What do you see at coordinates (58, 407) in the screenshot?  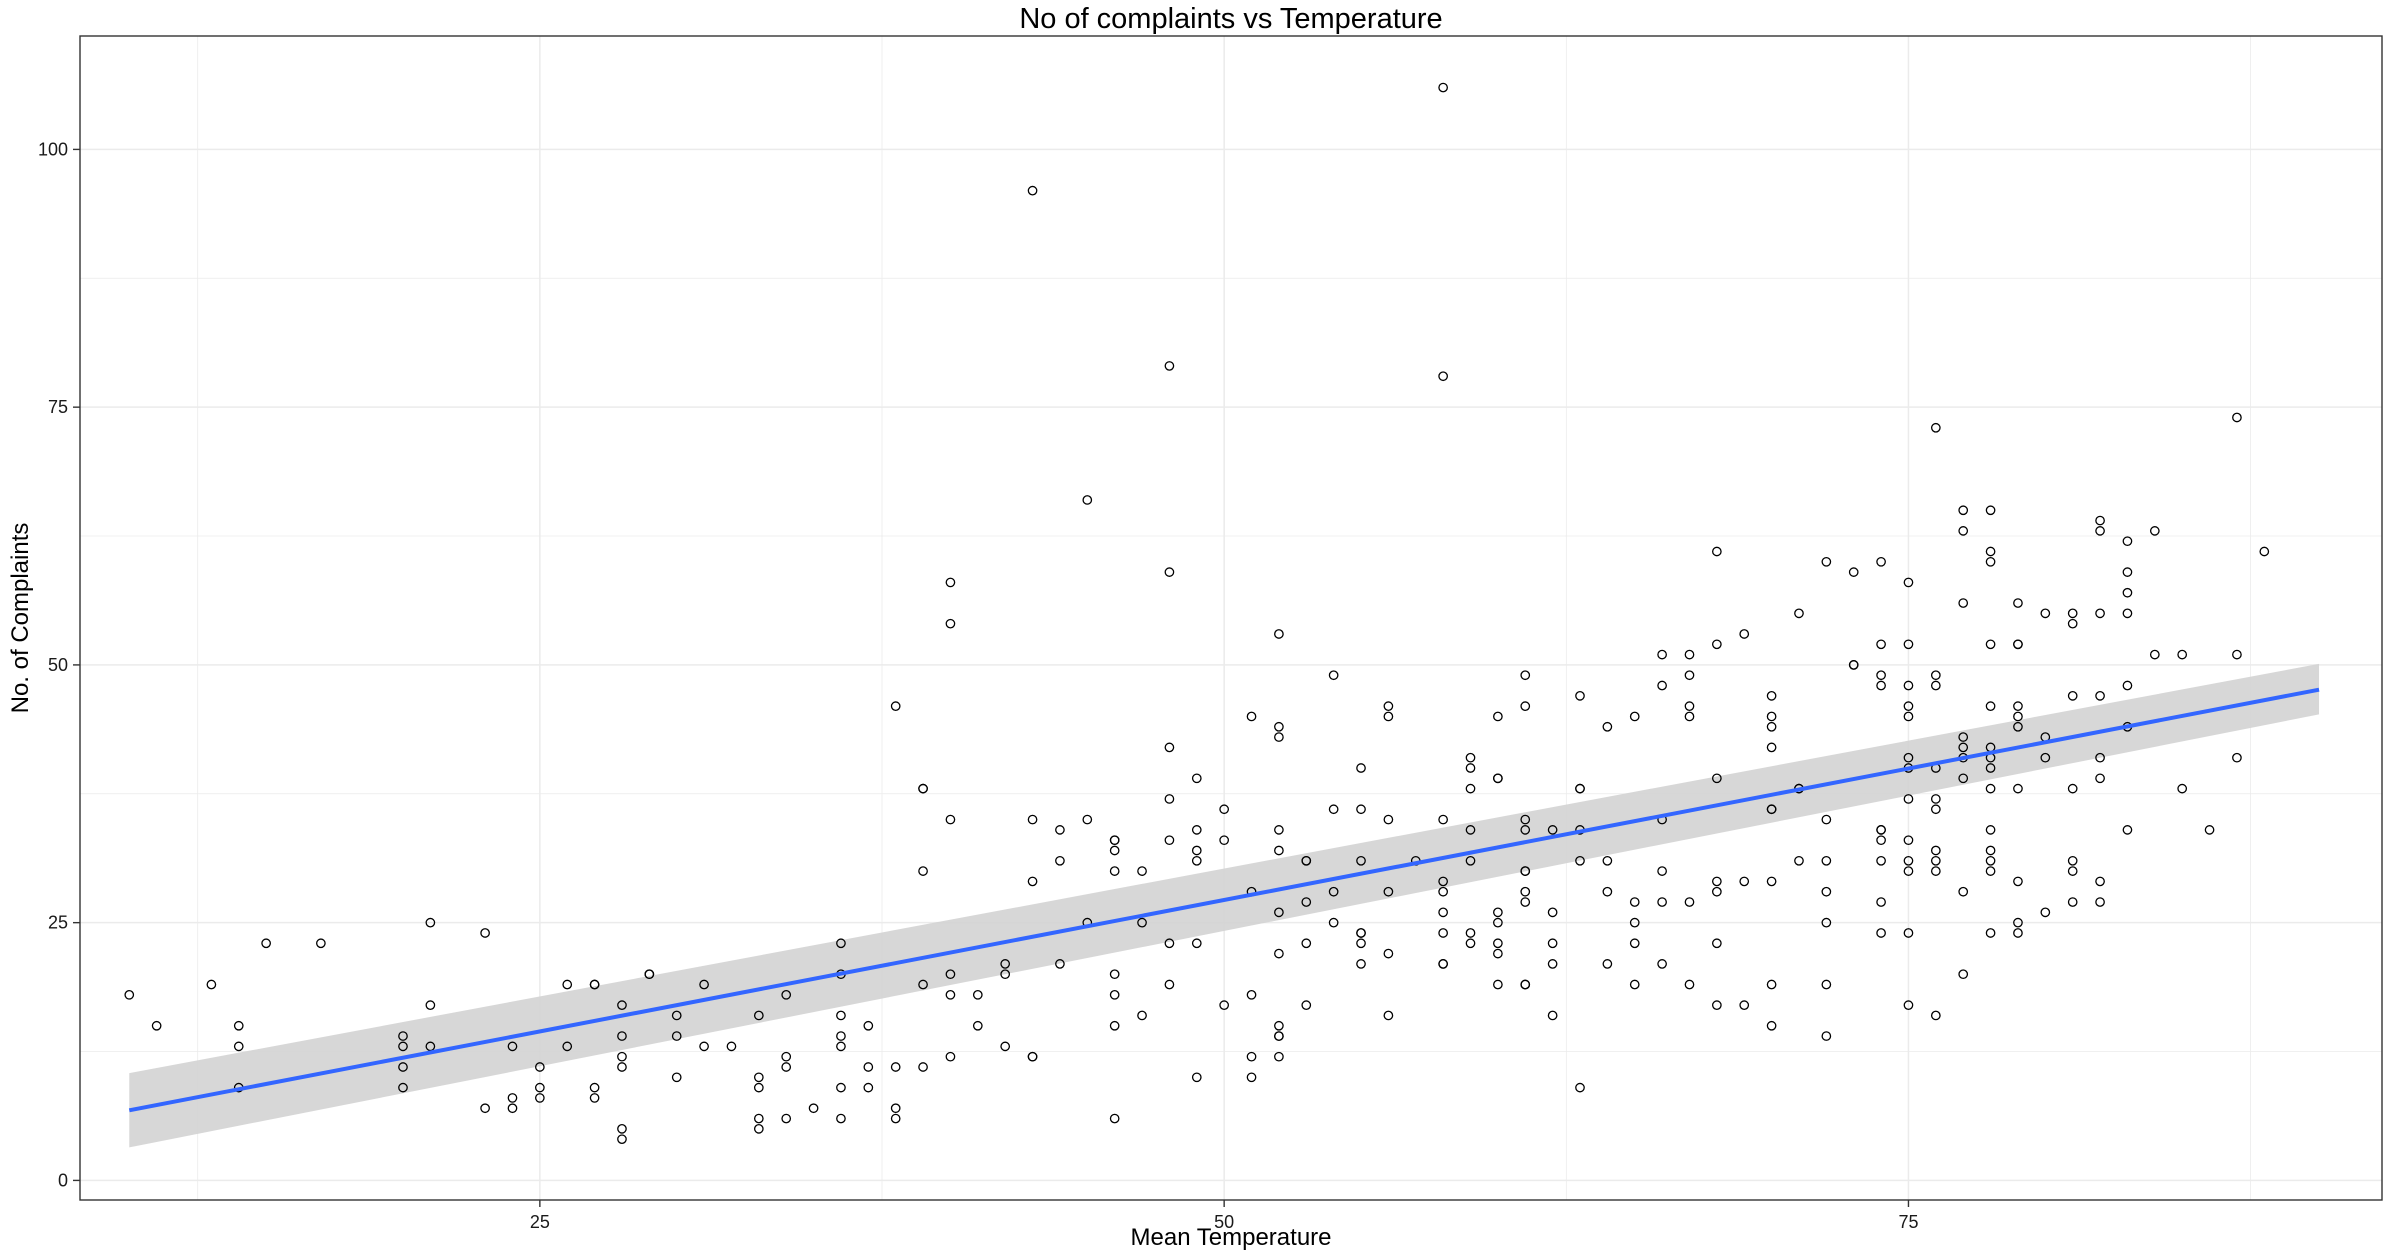 I see `y-tick-label: 75` at bounding box center [58, 407].